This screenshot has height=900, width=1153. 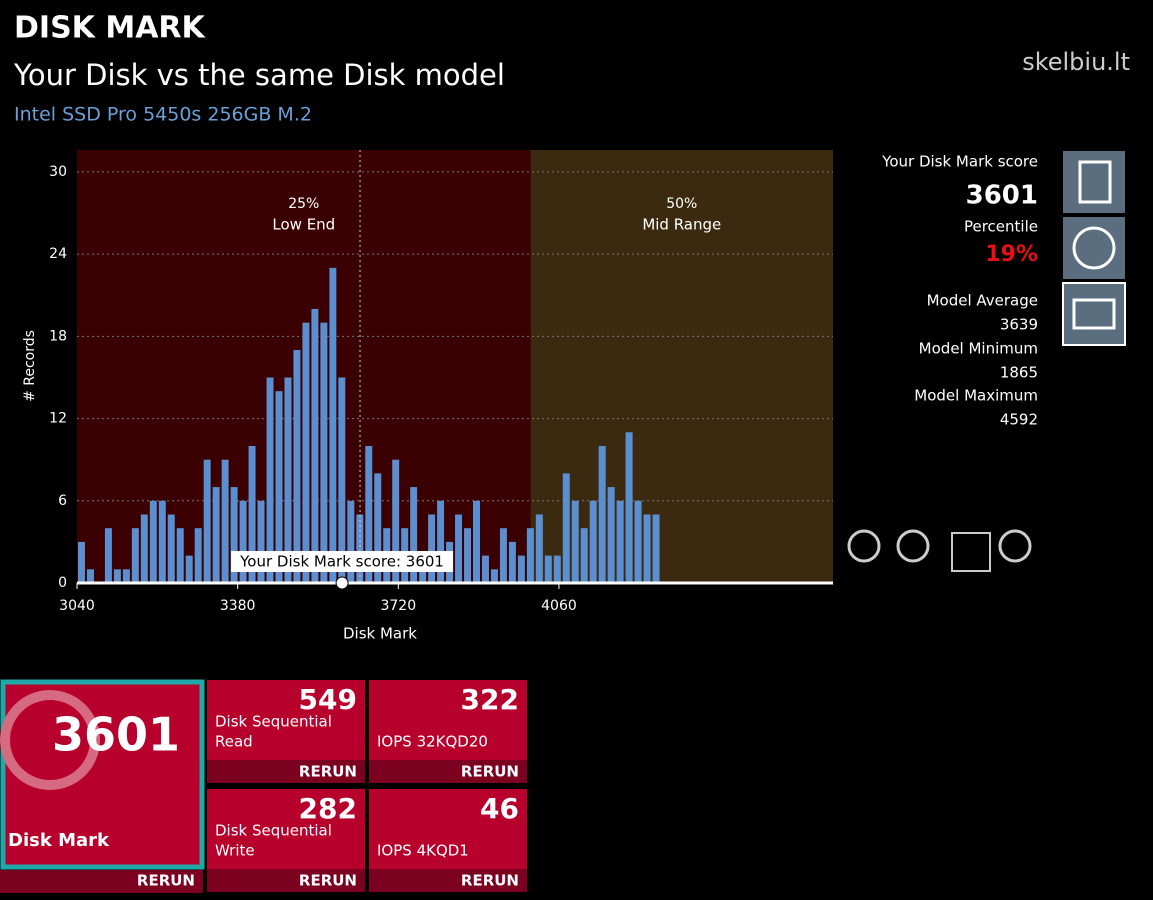 I want to click on min: 1865, so click(x=1019, y=373).